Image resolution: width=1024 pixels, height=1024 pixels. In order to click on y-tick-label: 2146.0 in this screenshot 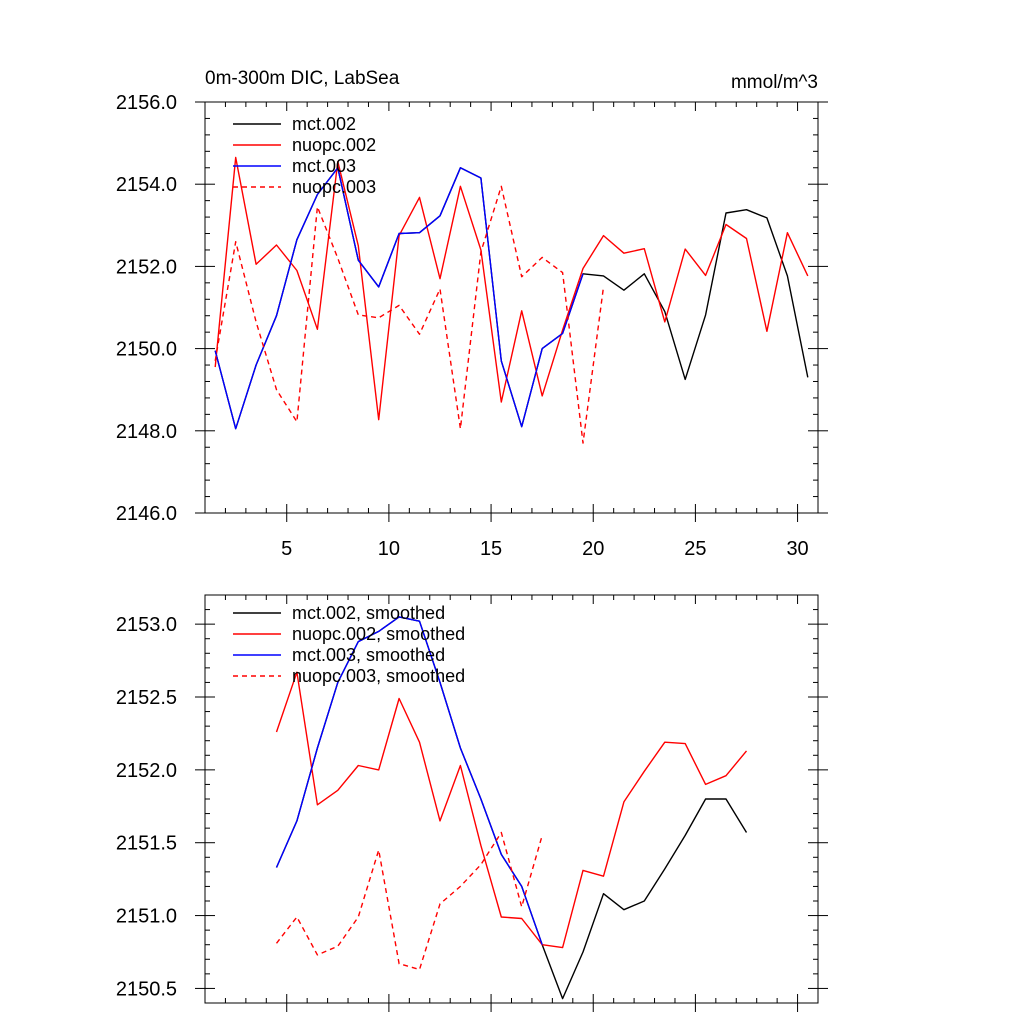, I will do `click(146, 514)`.